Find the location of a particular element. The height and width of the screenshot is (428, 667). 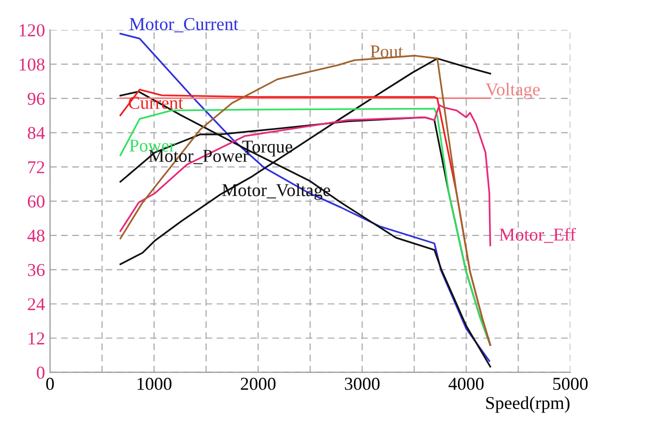

x-tick-label: 4000 is located at coordinates (466, 384).